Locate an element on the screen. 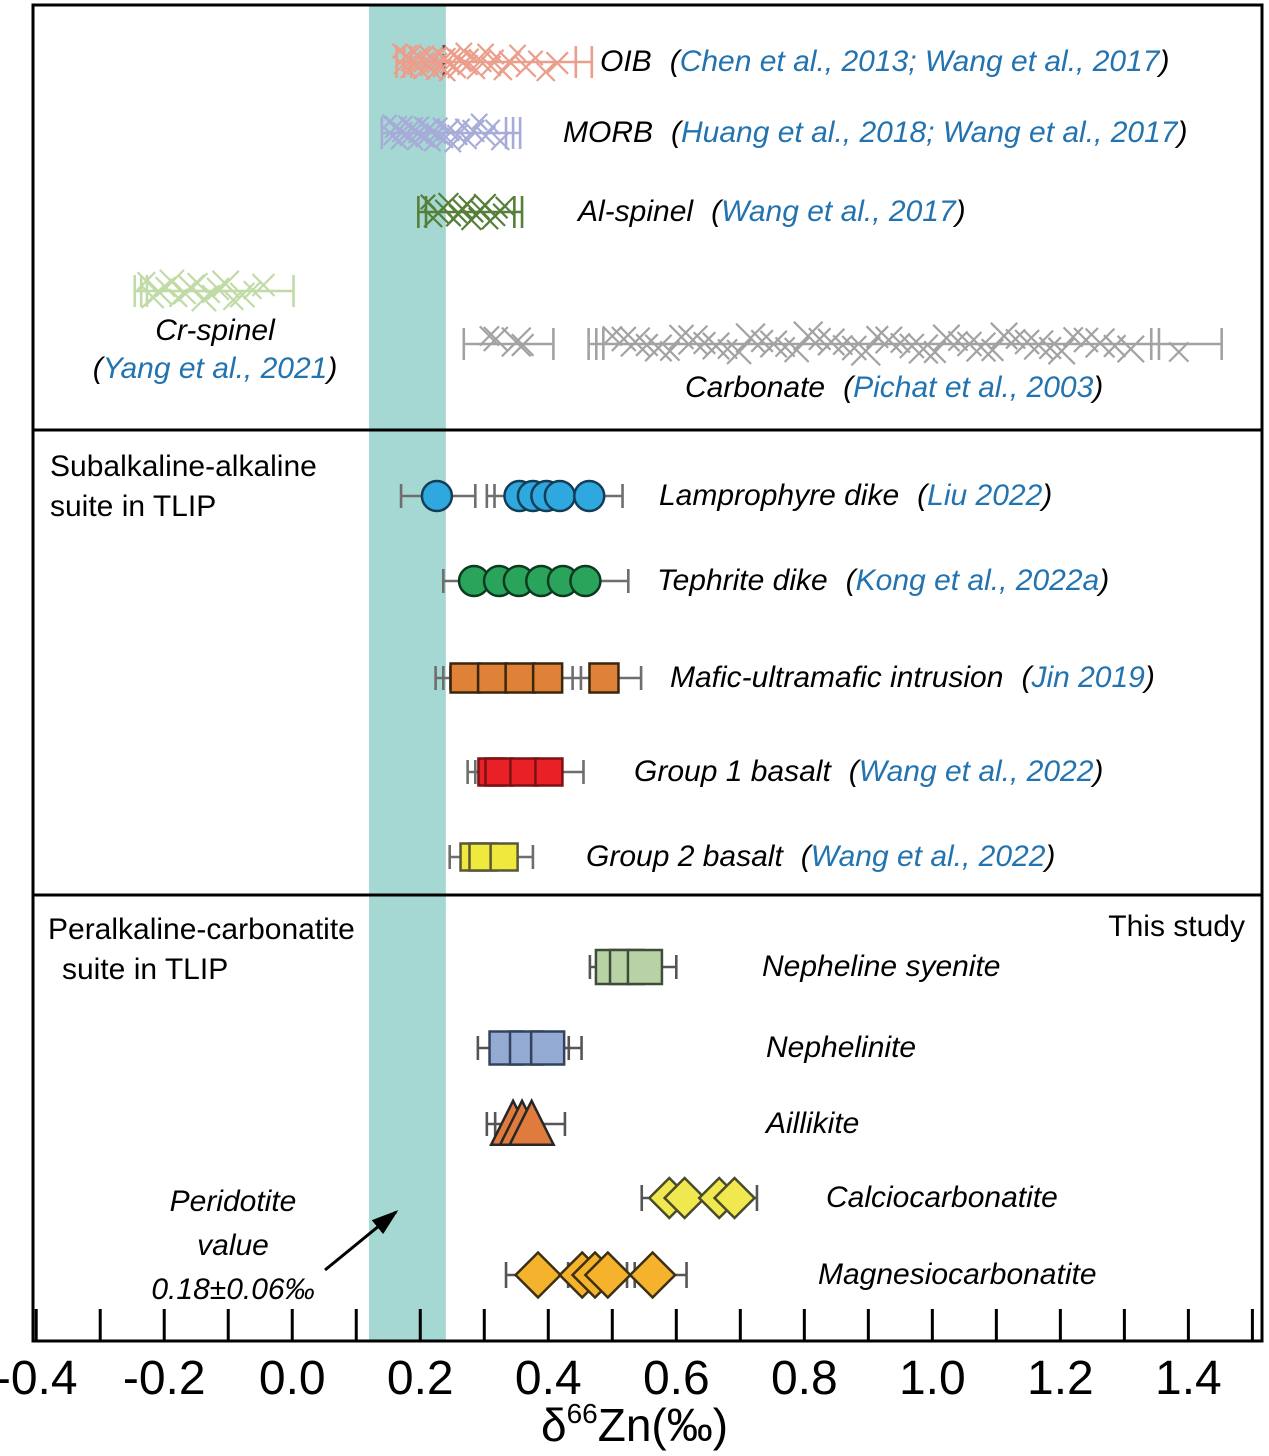 This screenshot has width=1269, height=1456. axis-tick-label: 1.4 is located at coordinates (1188, 1378).